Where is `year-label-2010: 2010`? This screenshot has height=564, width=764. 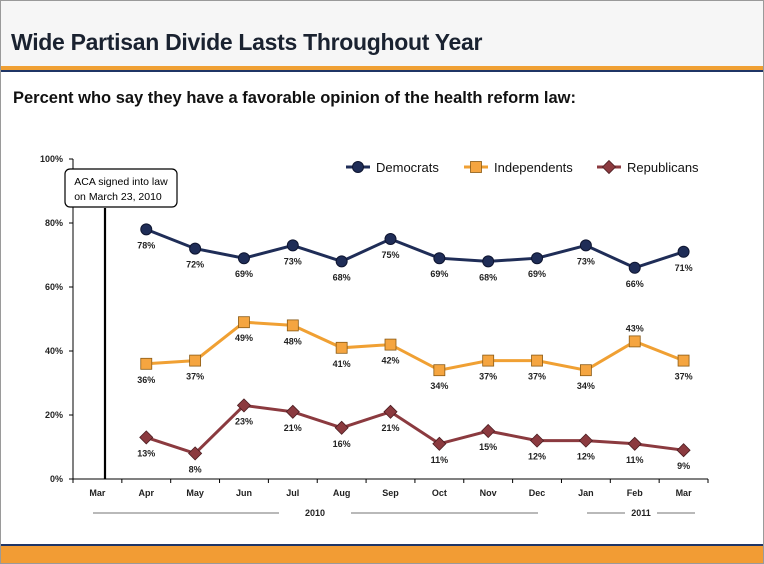
year-label-2010: 2010 is located at coordinates (315, 513).